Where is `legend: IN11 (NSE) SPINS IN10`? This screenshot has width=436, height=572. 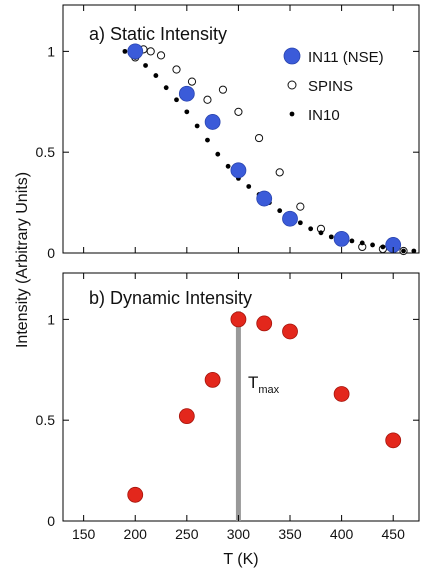
legend: IN11 (NSE) SPINS IN10 is located at coordinates (333, 85).